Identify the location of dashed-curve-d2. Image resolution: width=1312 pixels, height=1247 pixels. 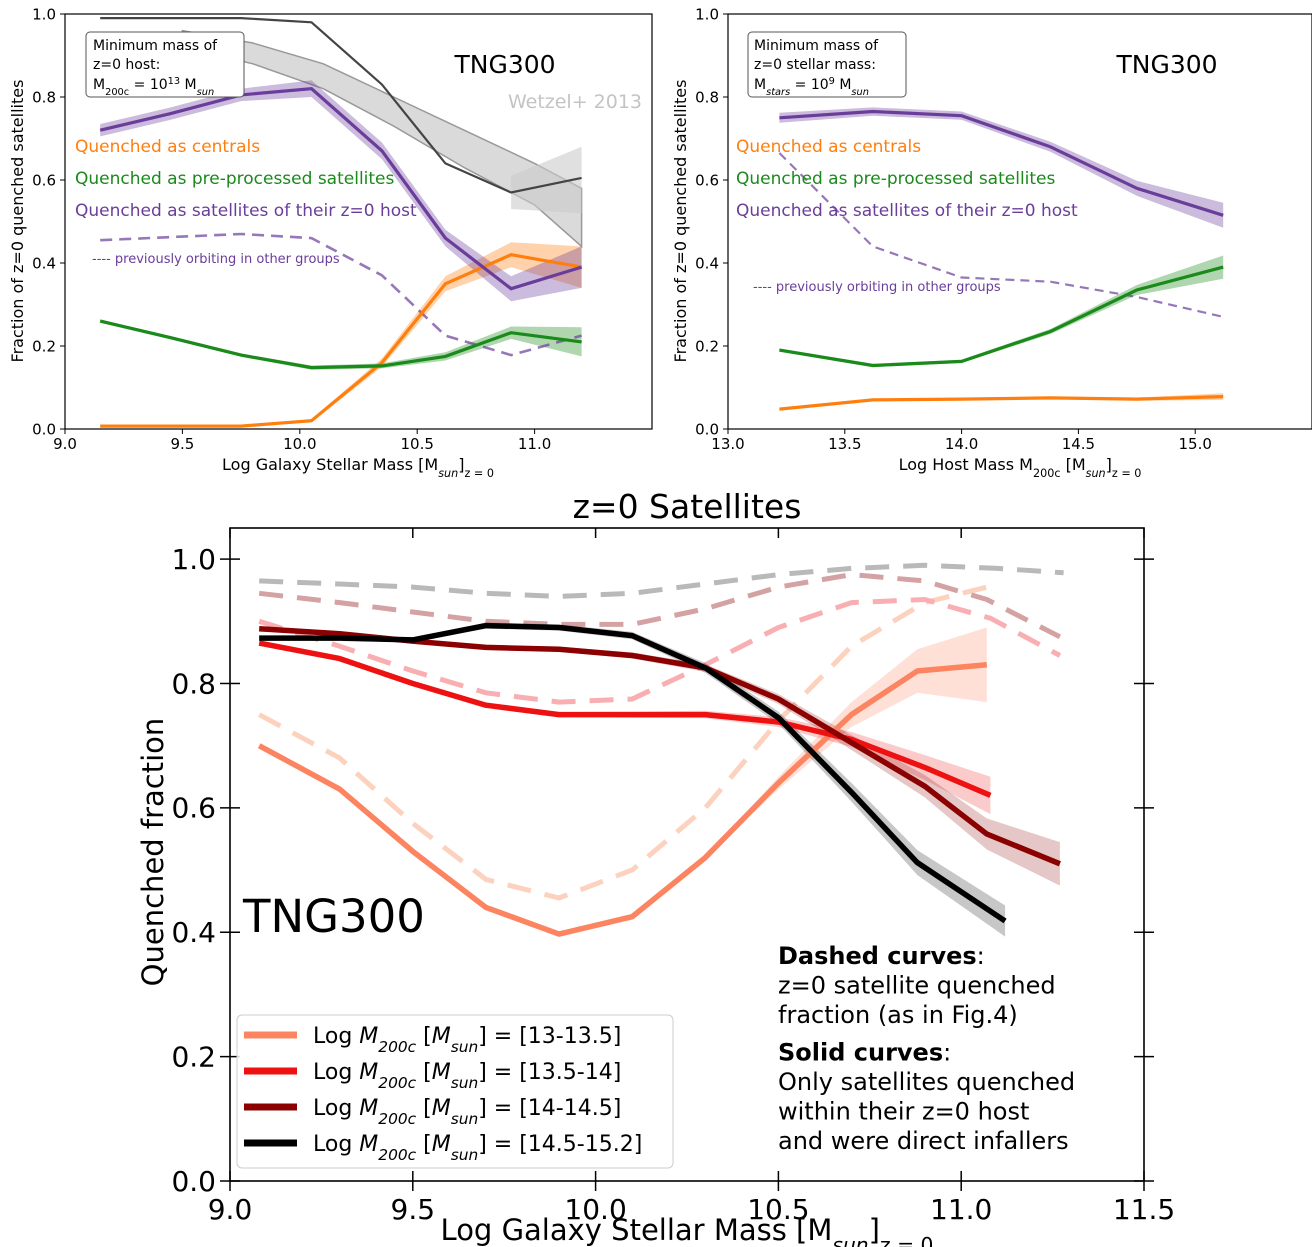
(660, 650).